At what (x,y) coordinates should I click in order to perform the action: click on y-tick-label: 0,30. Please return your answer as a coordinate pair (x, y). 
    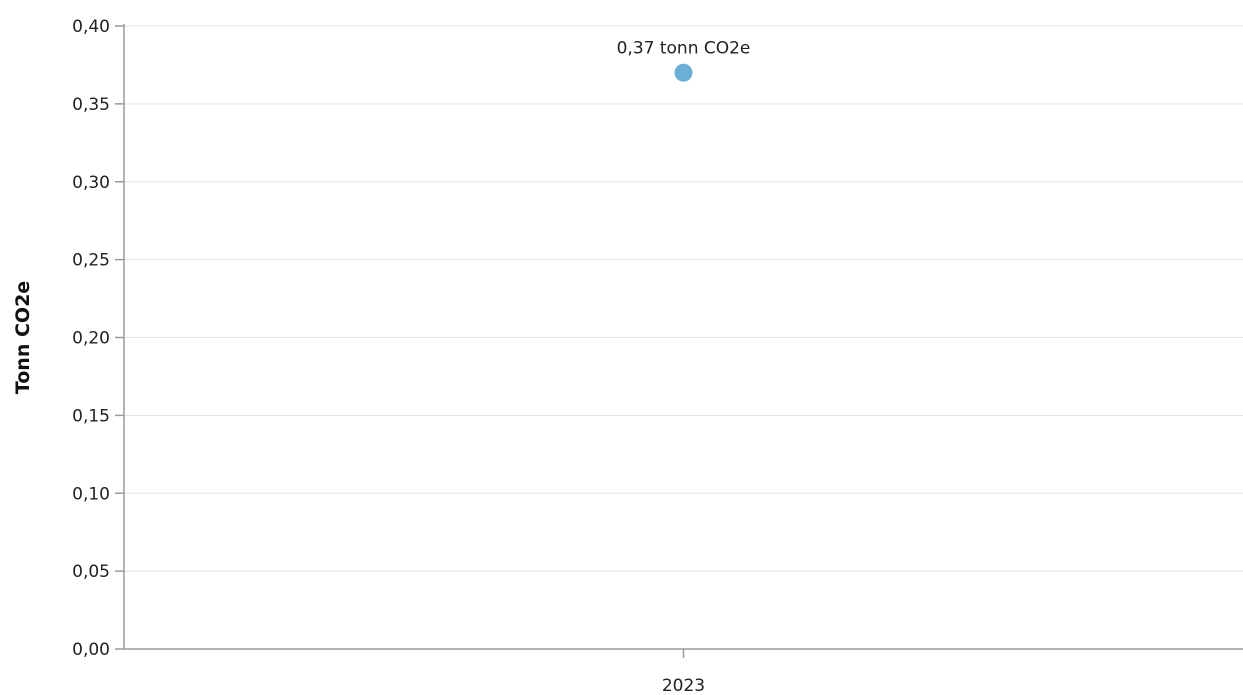
    Looking at the image, I should click on (91, 183).